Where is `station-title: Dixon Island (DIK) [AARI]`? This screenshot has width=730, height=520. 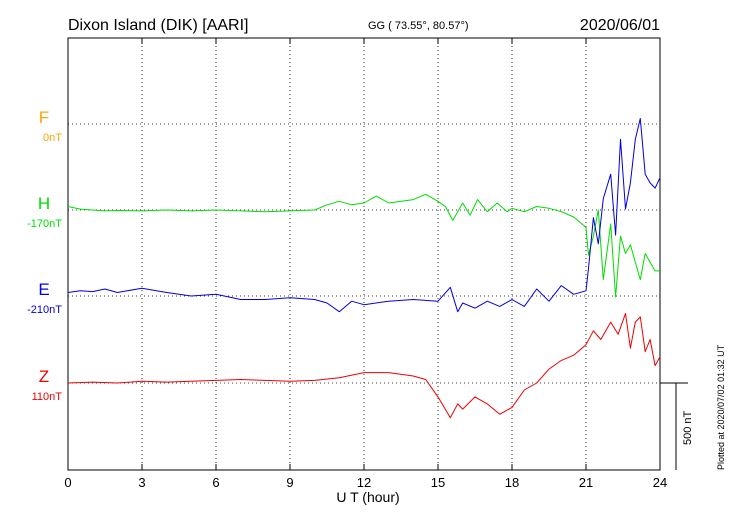 station-title: Dixon Island (DIK) [AARI] is located at coordinates (158, 25).